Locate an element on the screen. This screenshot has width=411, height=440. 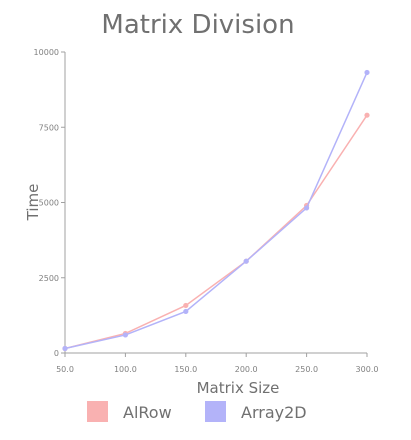
x-tick-label: 100.0 is located at coordinates (125, 369).